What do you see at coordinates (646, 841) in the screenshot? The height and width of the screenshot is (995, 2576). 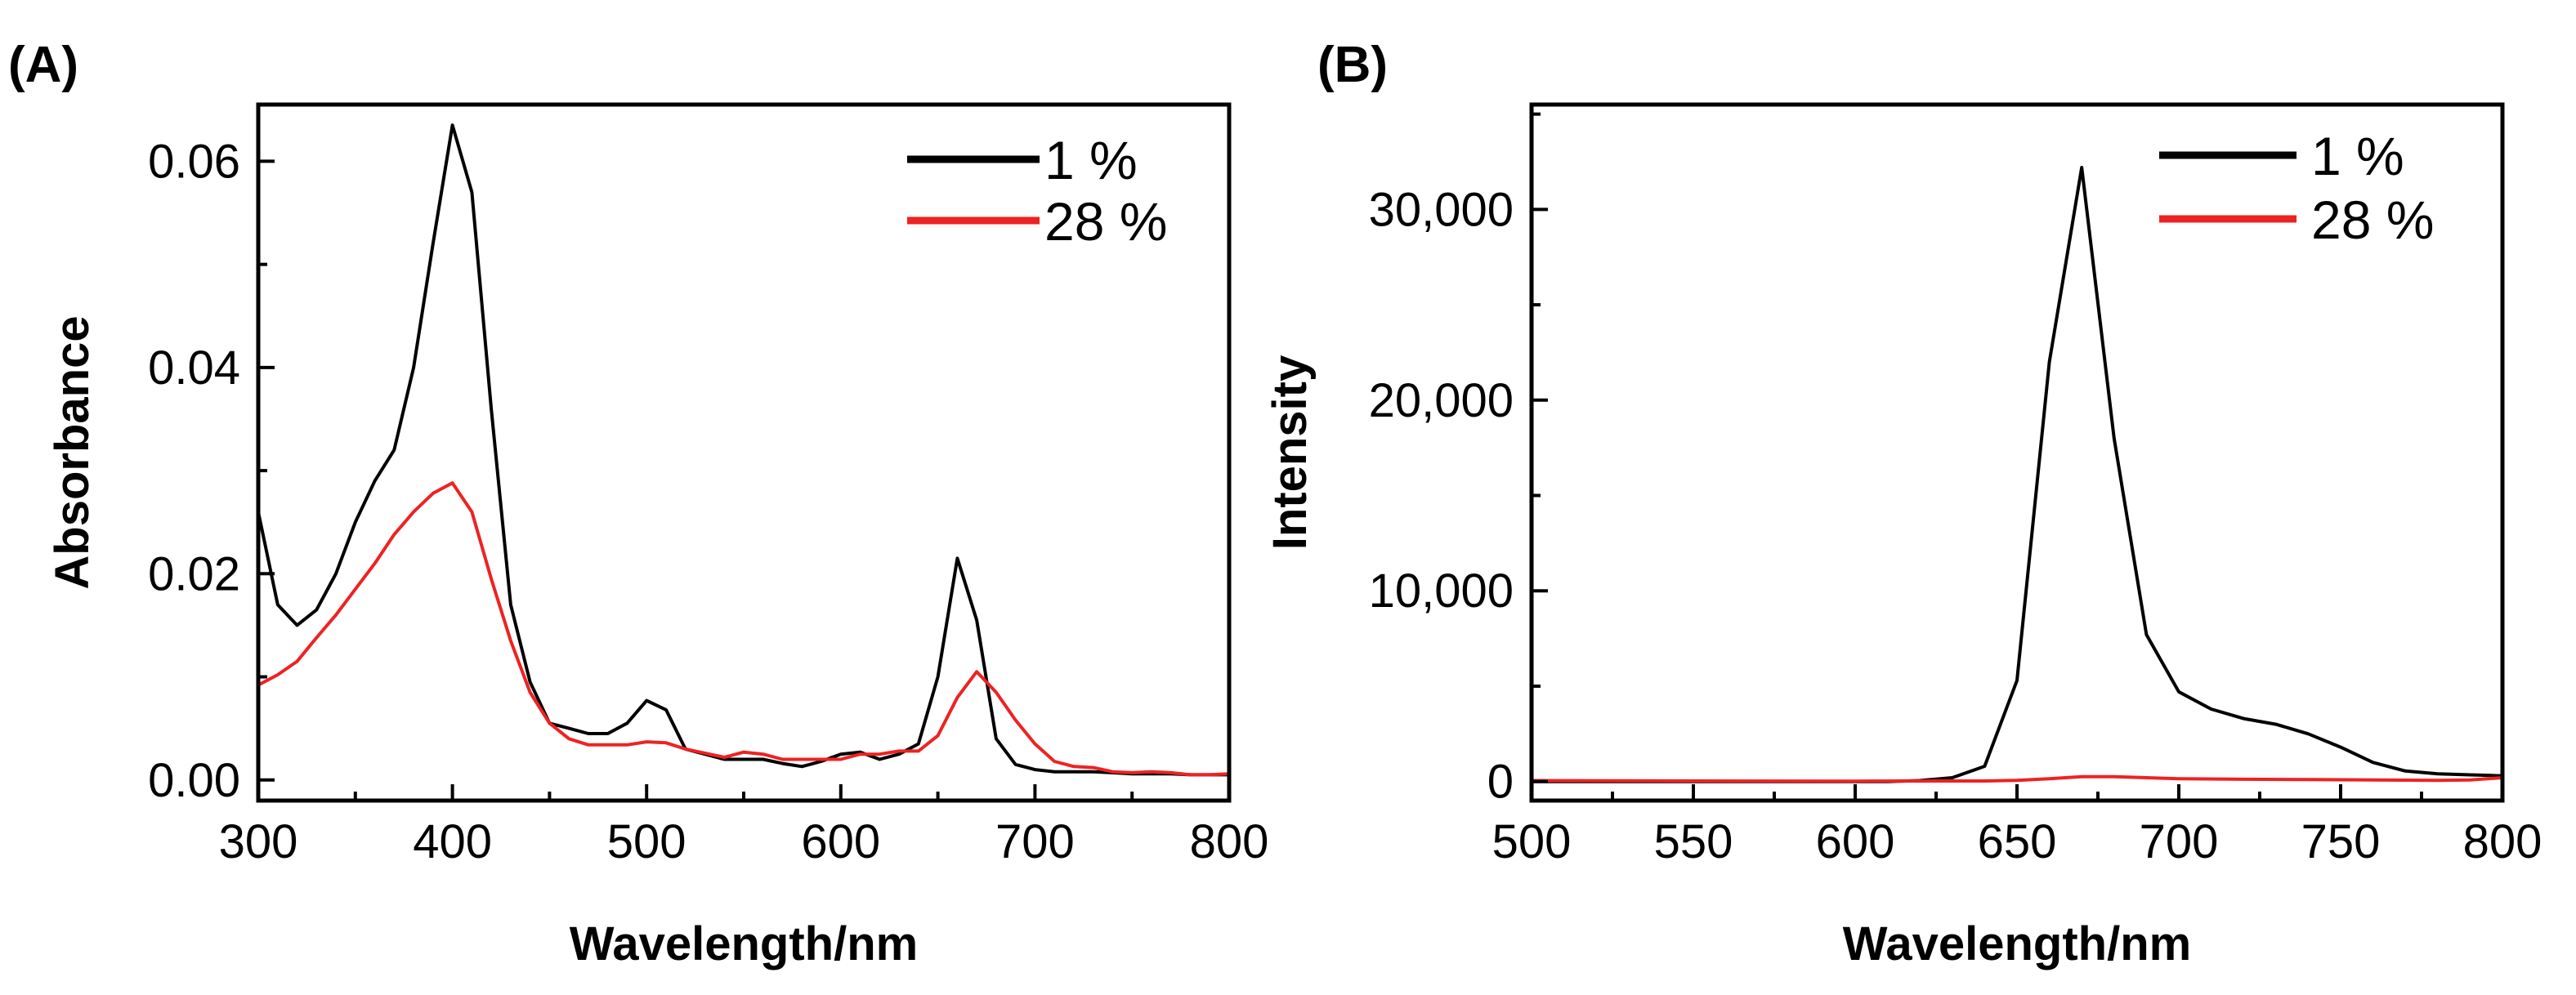 I see `panel-a-x-tick-label: 500` at bounding box center [646, 841].